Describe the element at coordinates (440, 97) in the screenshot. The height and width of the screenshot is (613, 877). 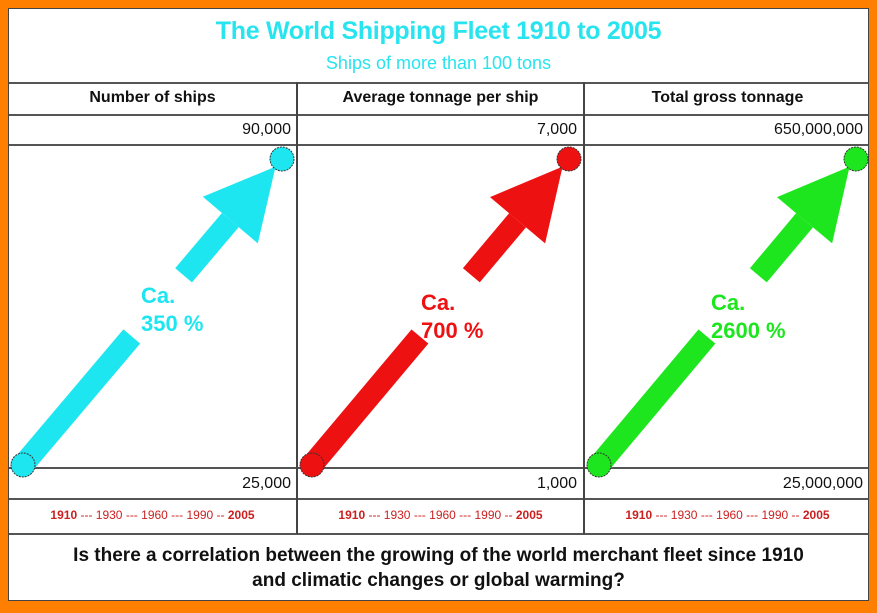
I see `header-average-tonnage: Average tonnage per ship` at that location.